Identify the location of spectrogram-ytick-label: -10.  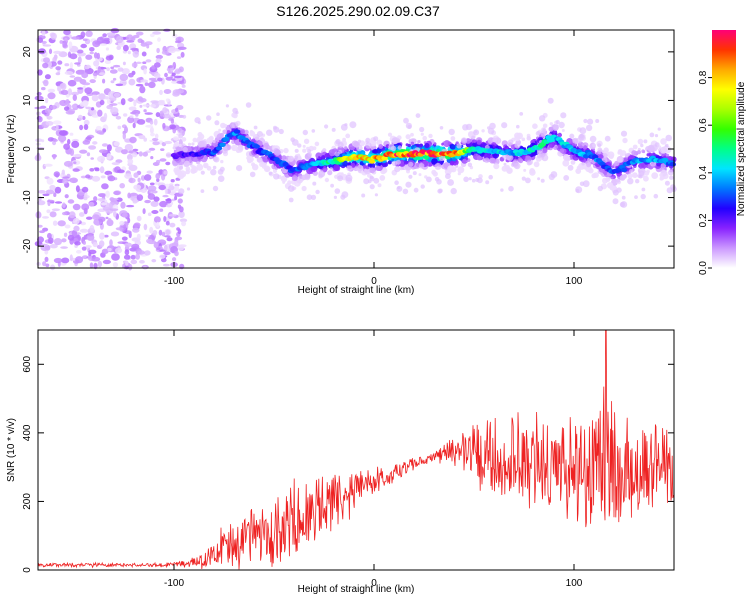
(27, 197).